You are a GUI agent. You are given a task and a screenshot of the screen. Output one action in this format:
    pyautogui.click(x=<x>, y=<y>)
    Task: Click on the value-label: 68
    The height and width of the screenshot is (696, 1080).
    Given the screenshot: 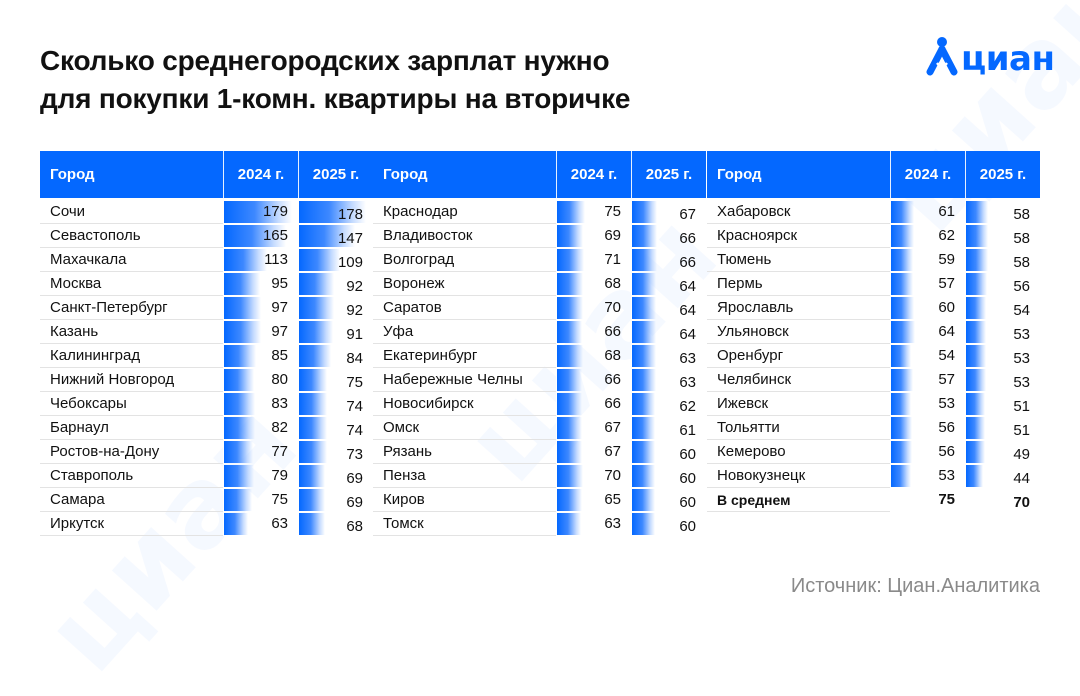 What is the action you would take?
    pyautogui.click(x=354, y=526)
    